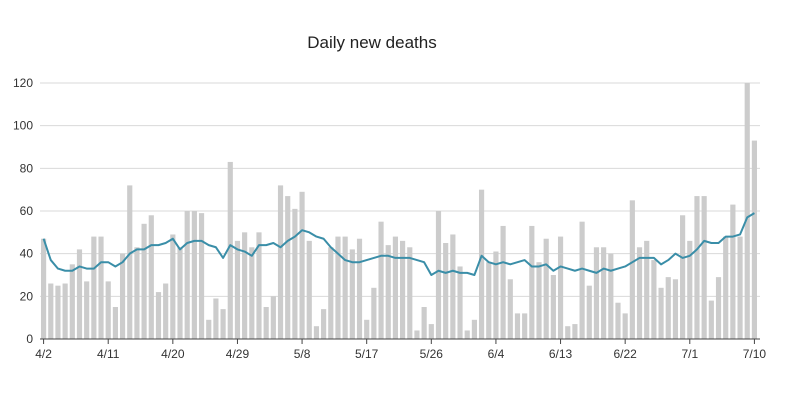  What do you see at coordinates (108, 354) in the screenshot?
I see `x-tick-label-4-11: 4/11` at bounding box center [108, 354].